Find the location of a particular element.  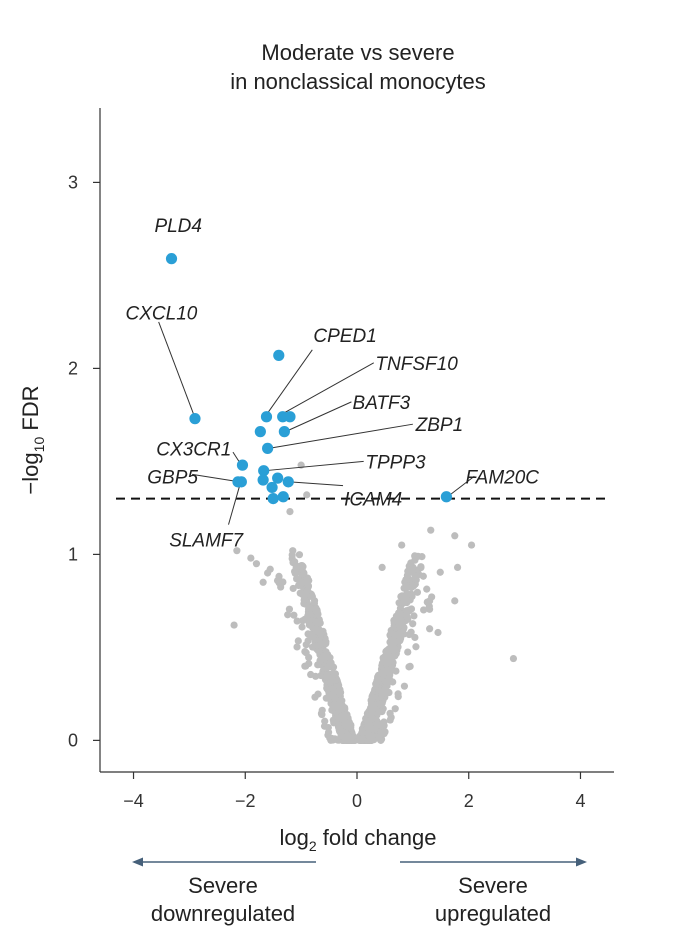

x-tick-label: −2 is located at coordinates (245, 801).